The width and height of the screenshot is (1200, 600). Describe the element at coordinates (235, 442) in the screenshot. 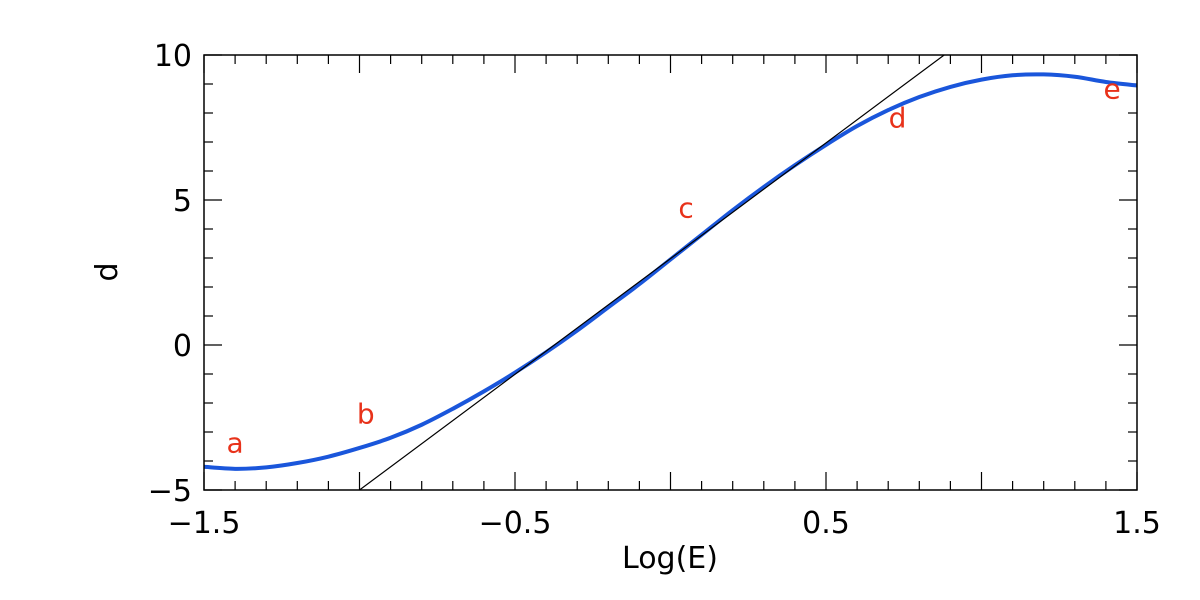

I see `point-label-a: a` at that location.